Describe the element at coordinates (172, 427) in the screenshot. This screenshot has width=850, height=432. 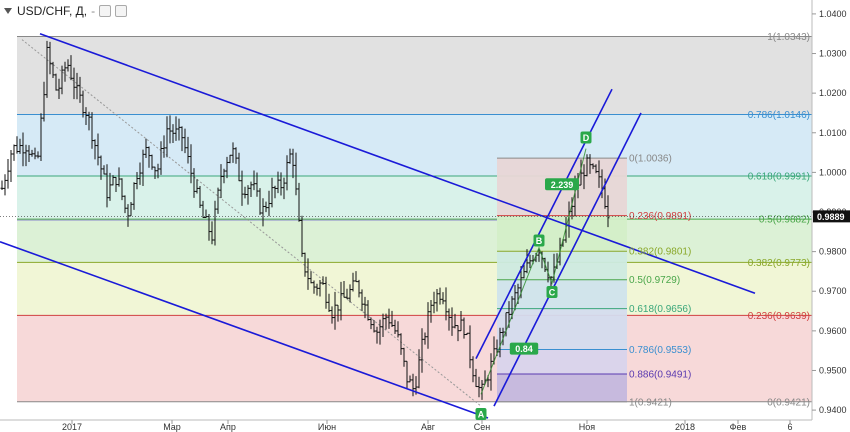
I see `x-tick-label: Мар` at that location.